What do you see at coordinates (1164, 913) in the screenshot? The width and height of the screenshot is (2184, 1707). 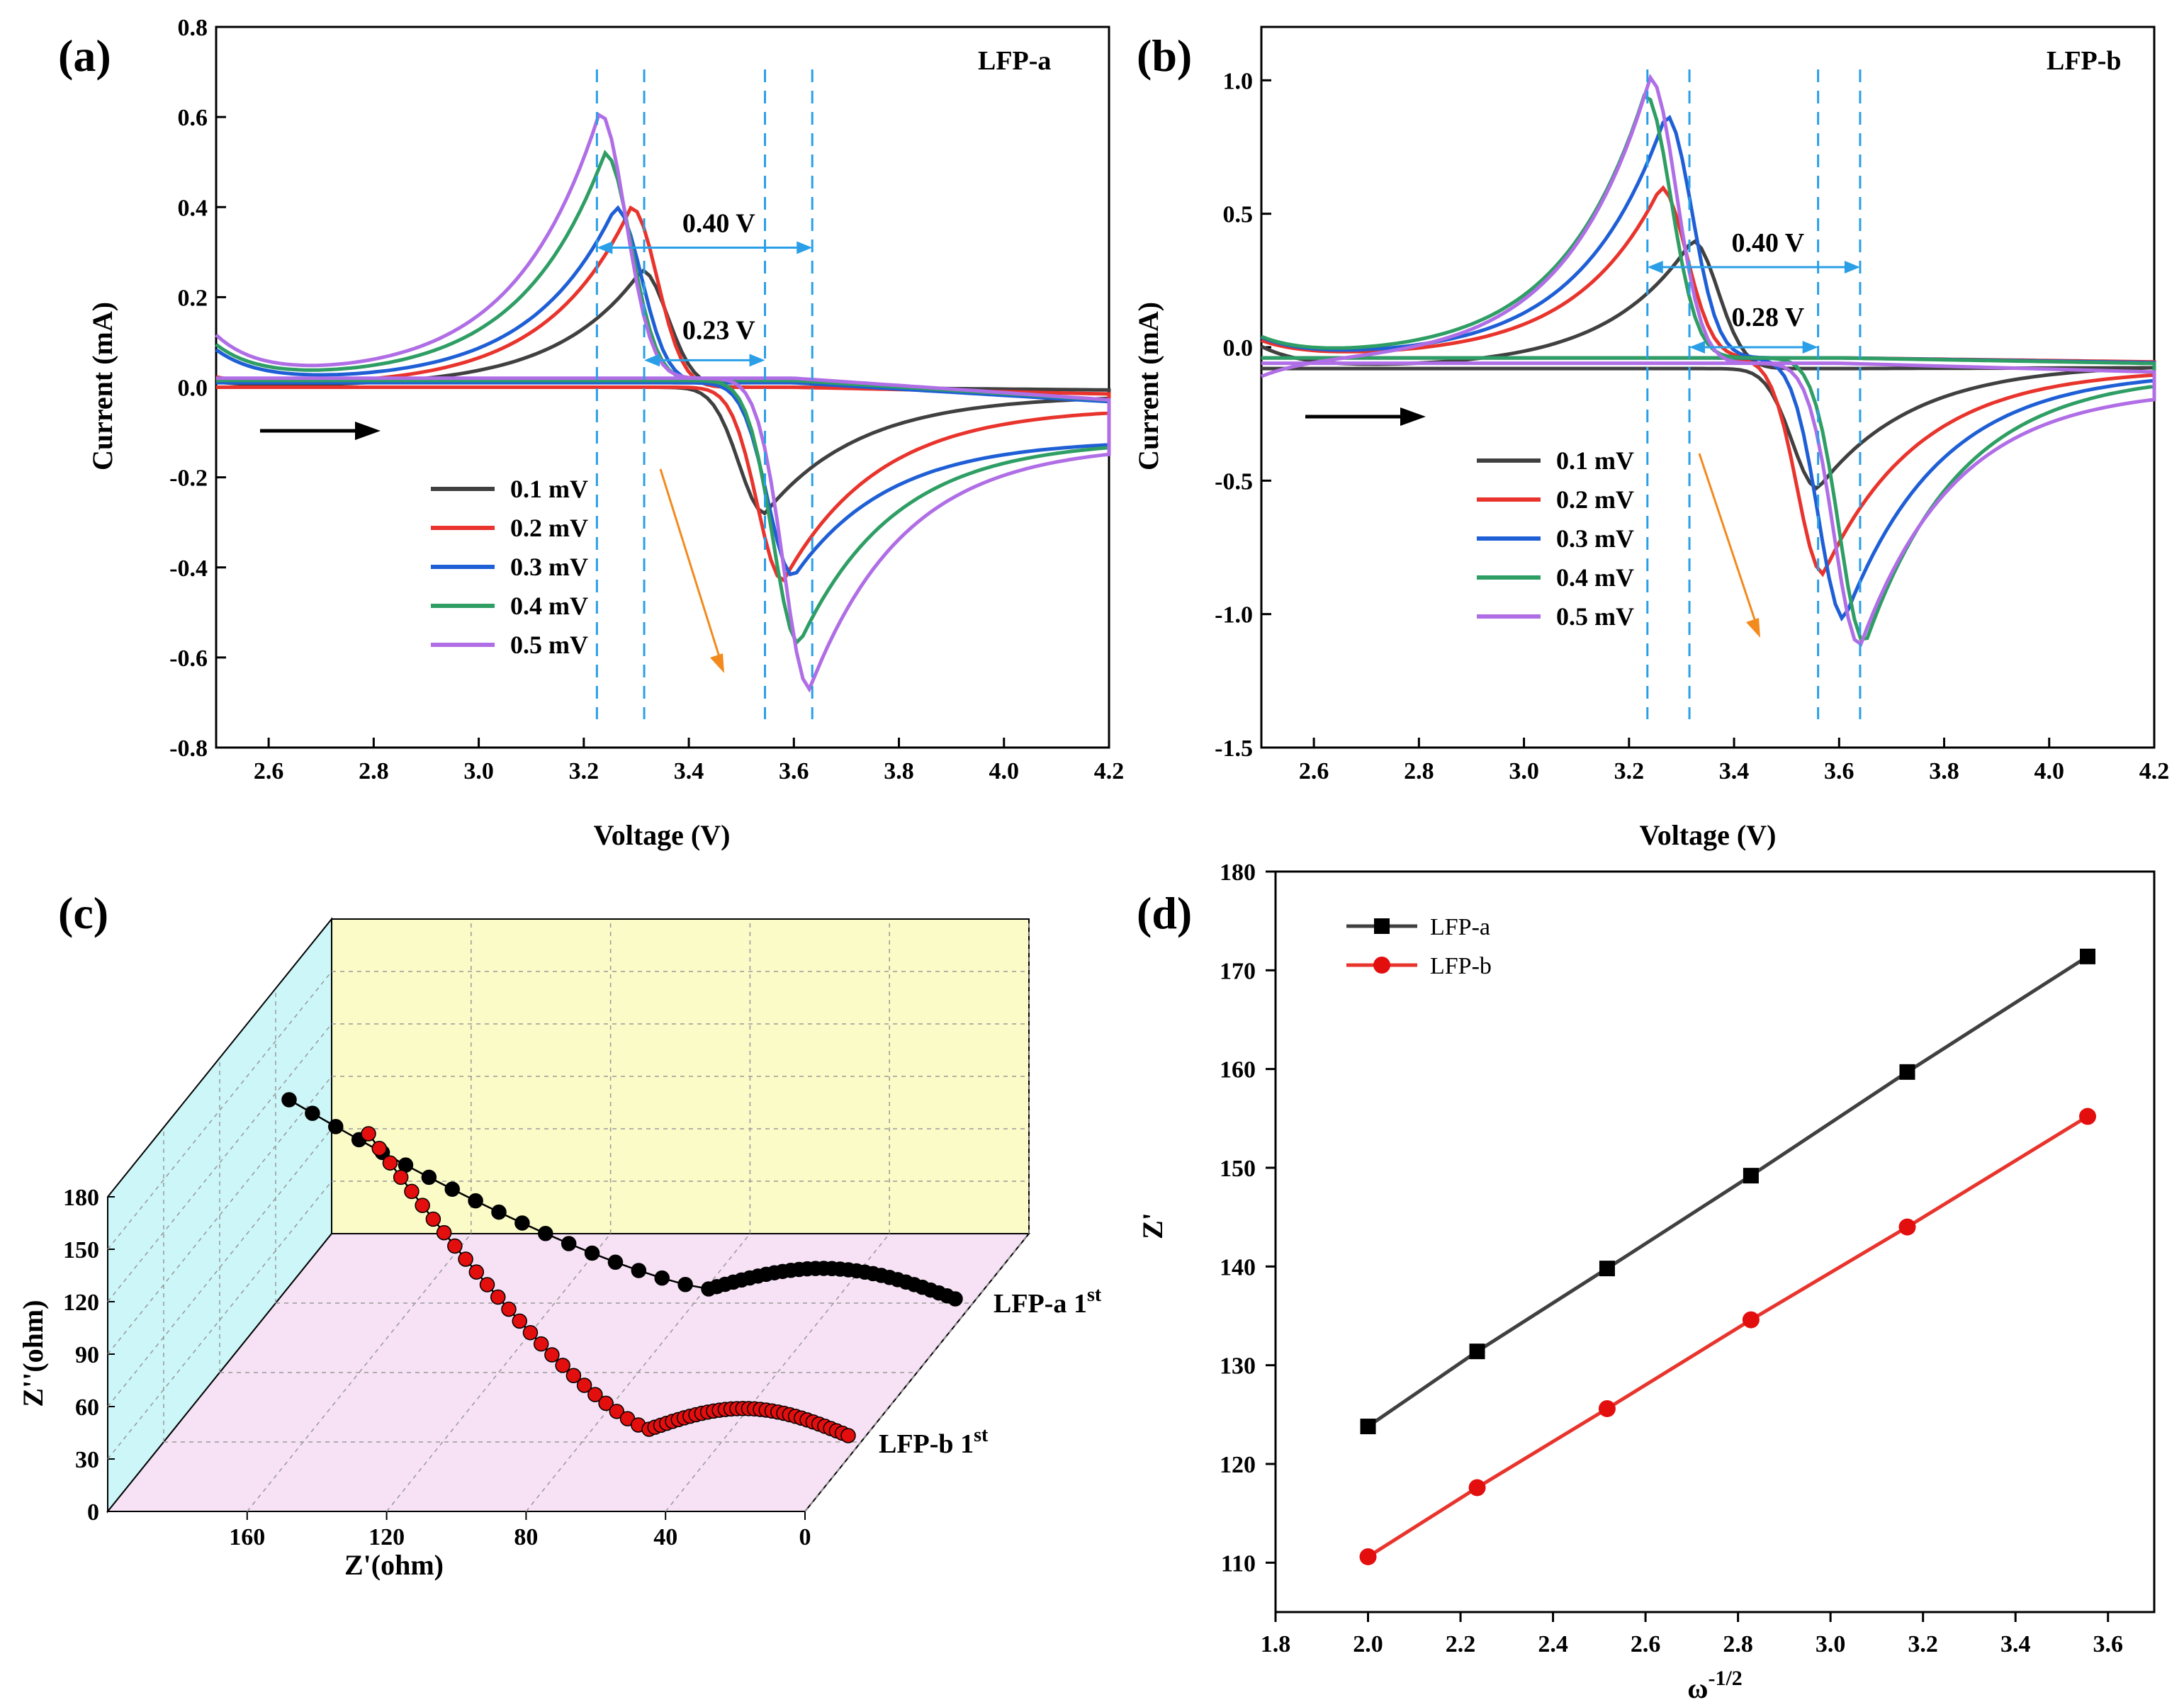 I see `panel-d-label: (d)` at bounding box center [1164, 913].